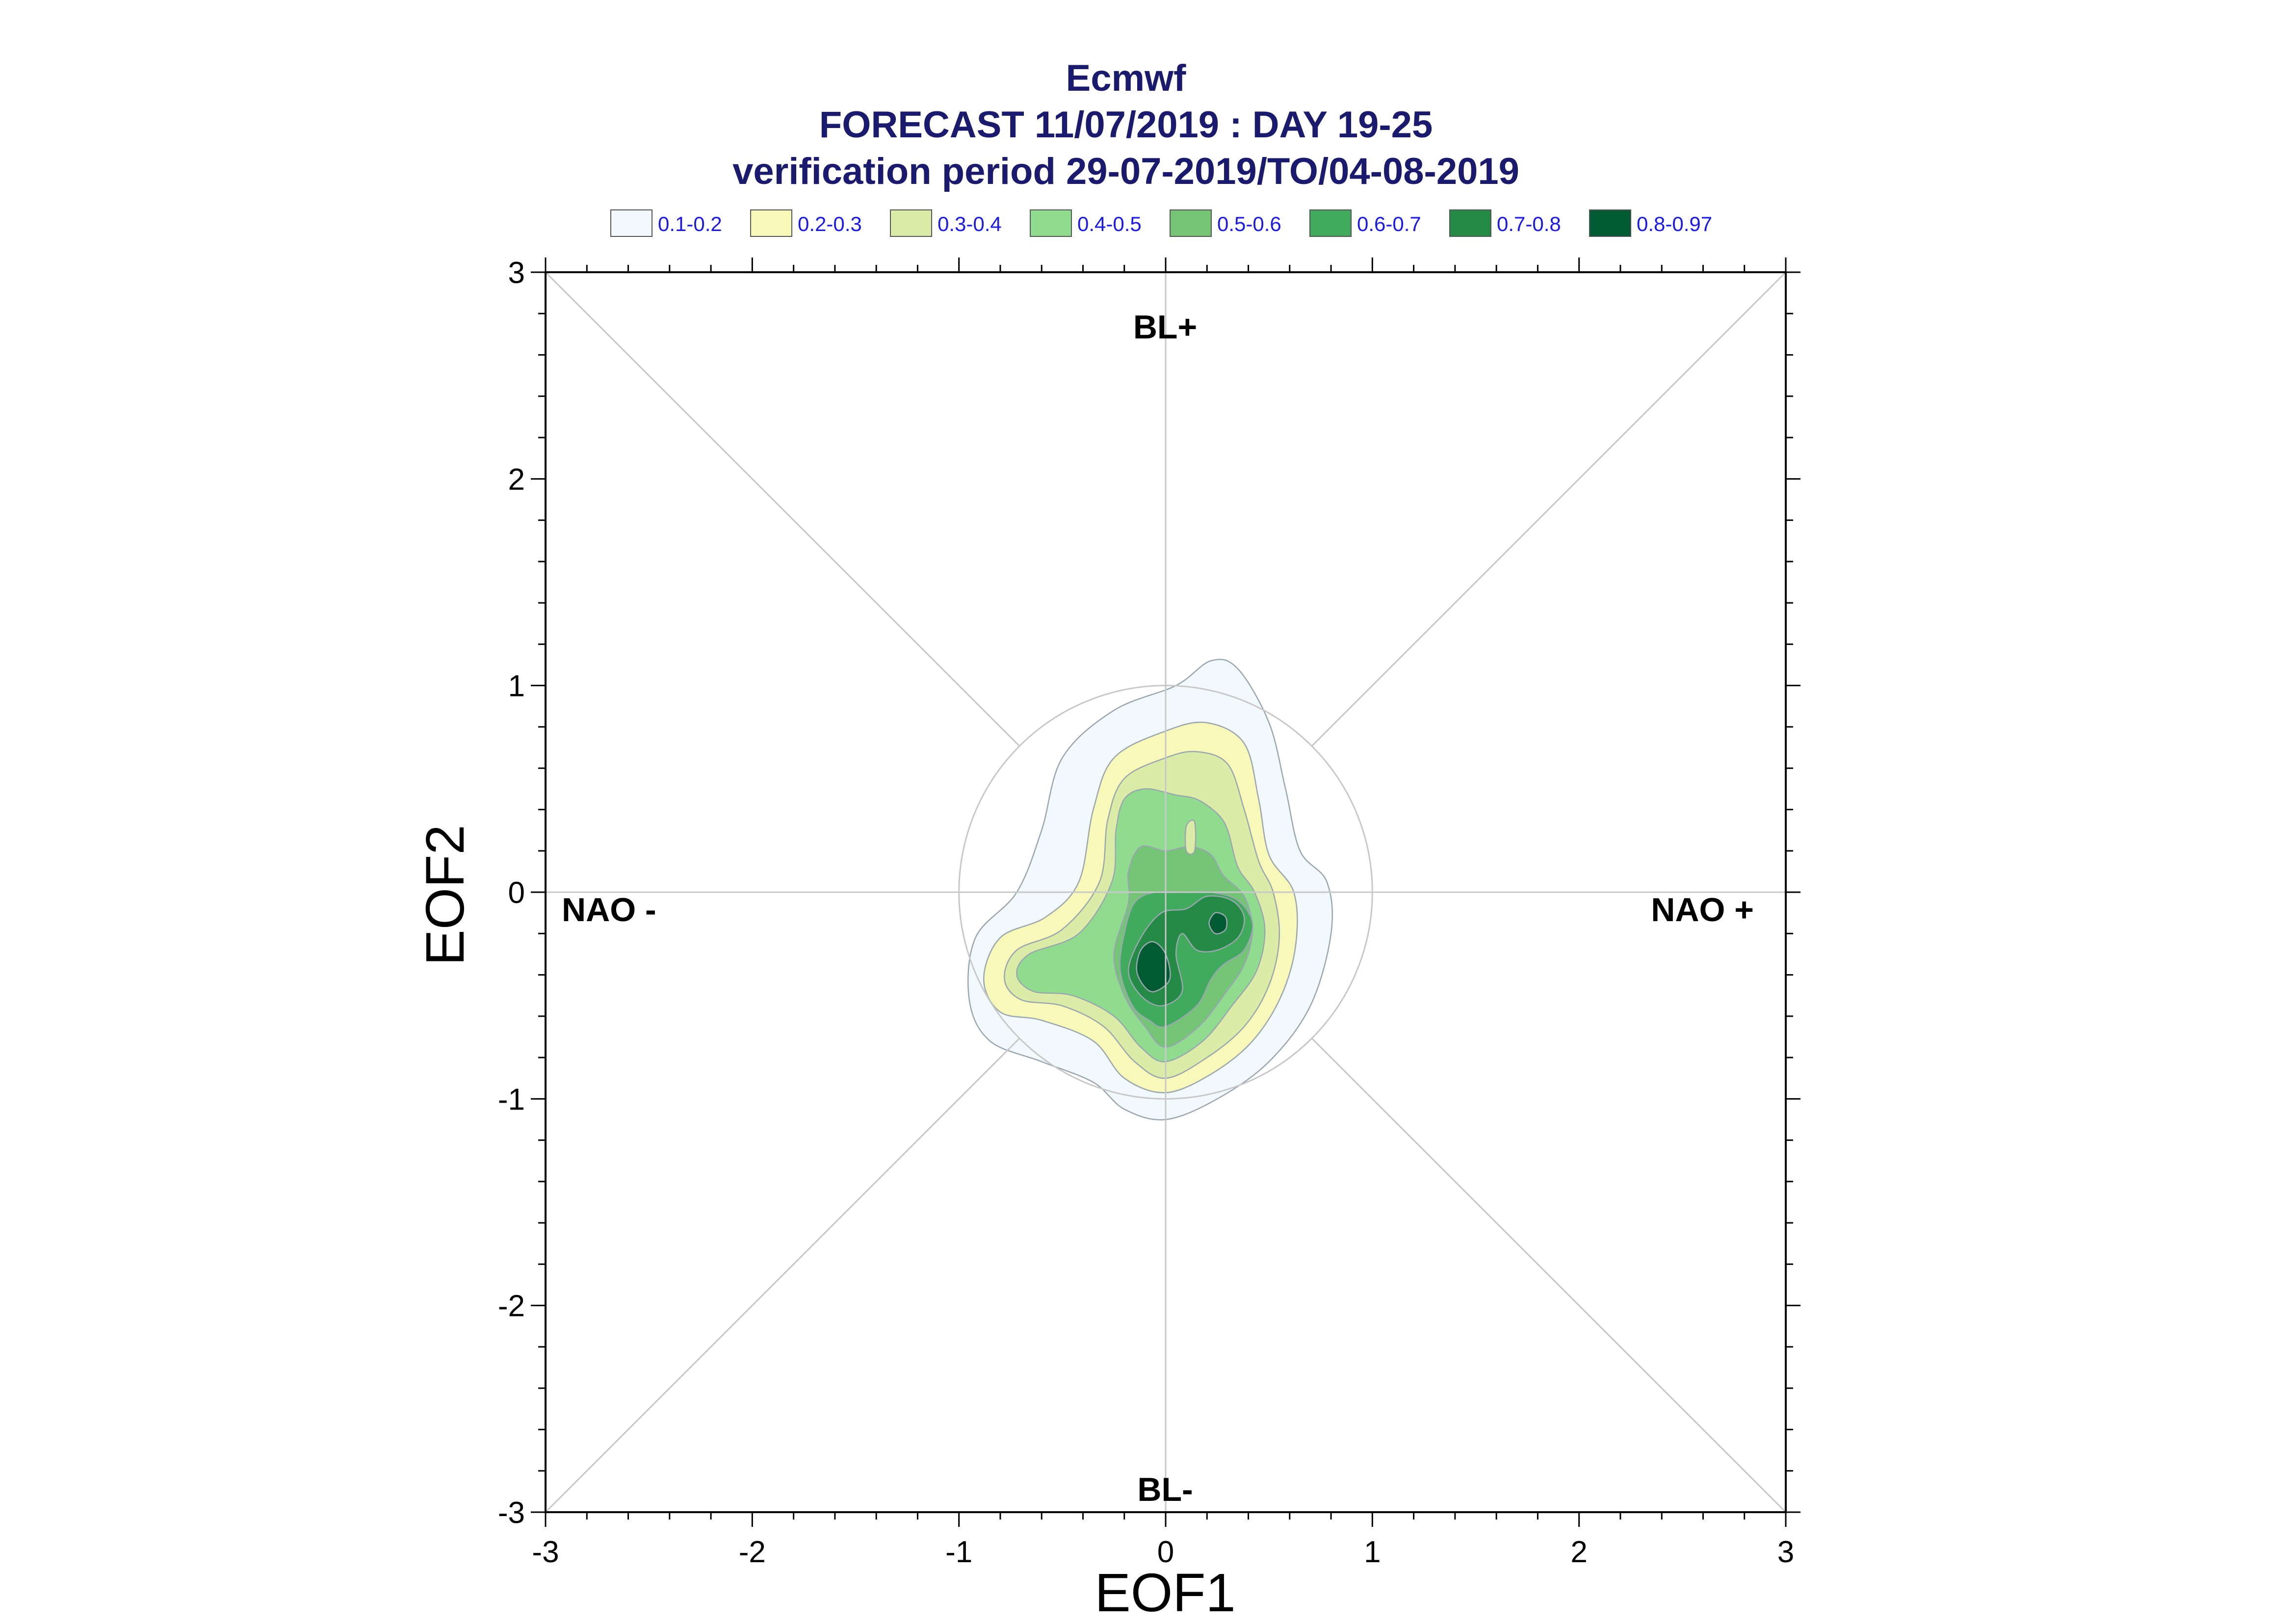 The height and width of the screenshot is (1624, 2295). I want to click on y-tick-label: -3, so click(511, 1513).